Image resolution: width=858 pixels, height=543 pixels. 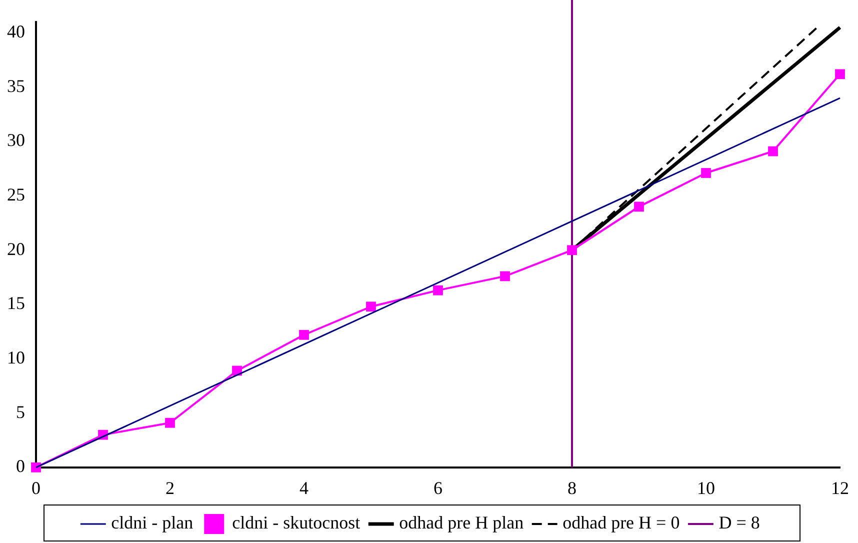 I want to click on x-tick-label: 12, so click(x=840, y=488).